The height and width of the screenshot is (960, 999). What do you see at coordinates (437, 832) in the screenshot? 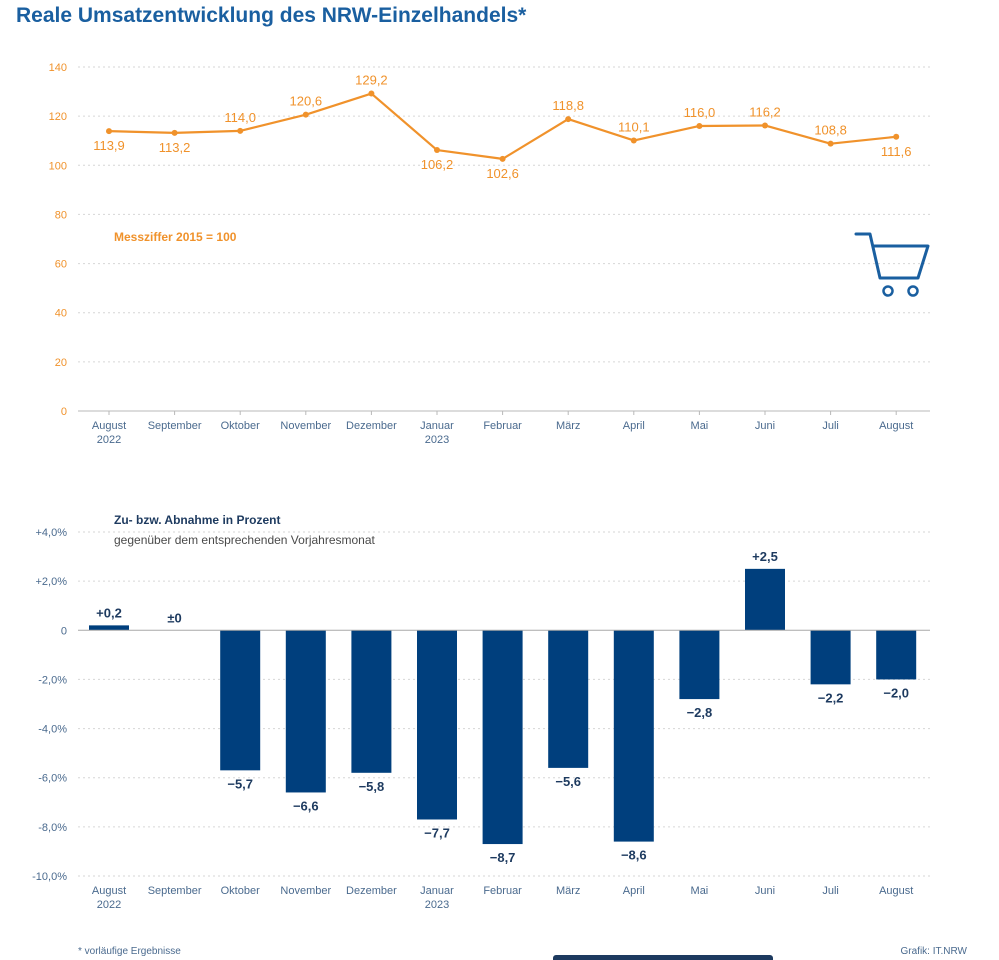
I see `data-label: −7,7` at bounding box center [437, 832].